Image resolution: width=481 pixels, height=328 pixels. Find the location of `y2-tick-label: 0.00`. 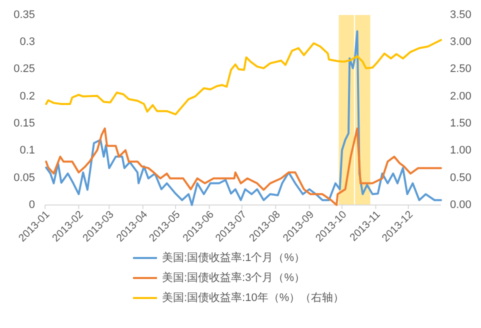

y2-tick-label: 0.00 is located at coordinates (461, 204).